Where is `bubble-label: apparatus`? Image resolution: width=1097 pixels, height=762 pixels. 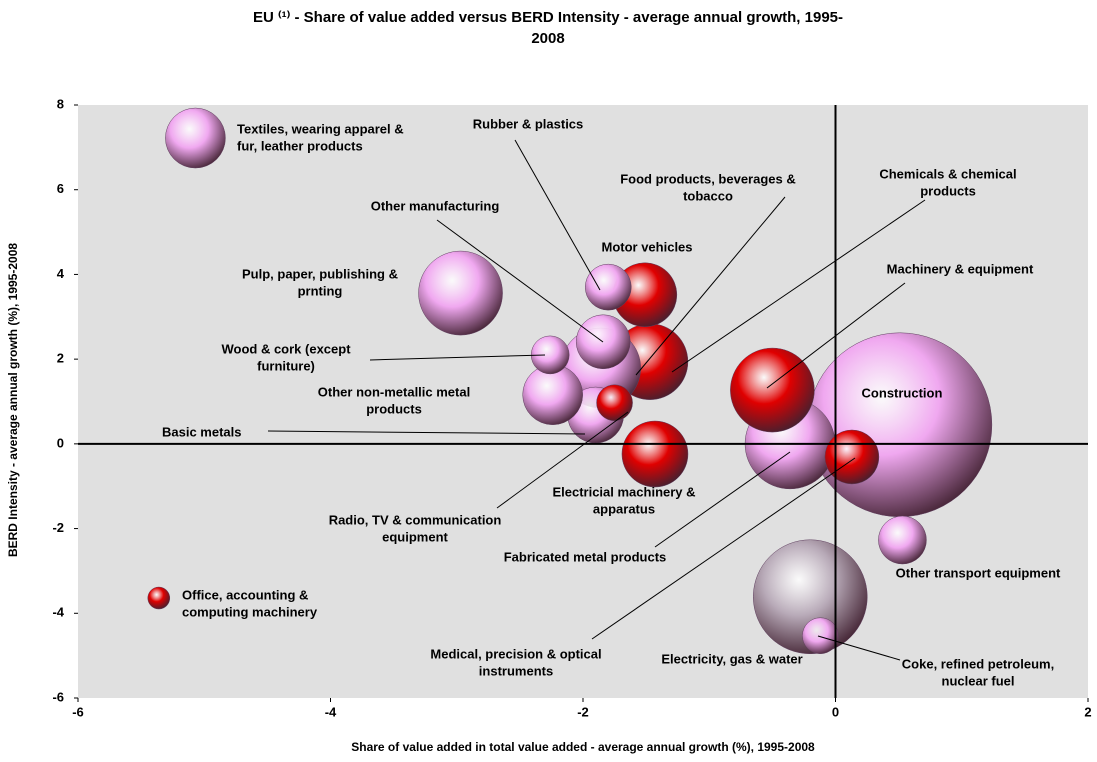
bubble-label: apparatus is located at coordinates (624, 508).